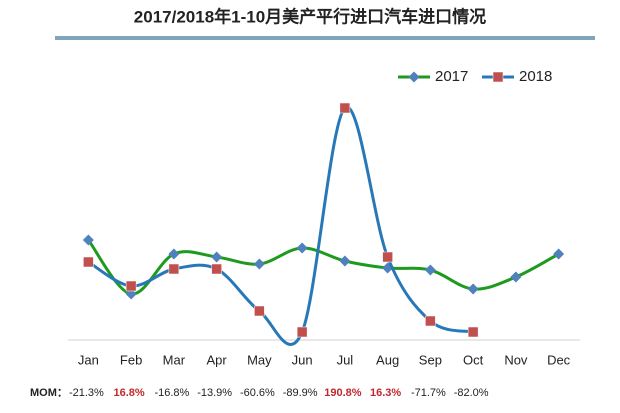 This screenshot has height=413, width=620. What do you see at coordinates (471, 393) in the screenshot?
I see `mom-value: -82.0%` at bounding box center [471, 393].